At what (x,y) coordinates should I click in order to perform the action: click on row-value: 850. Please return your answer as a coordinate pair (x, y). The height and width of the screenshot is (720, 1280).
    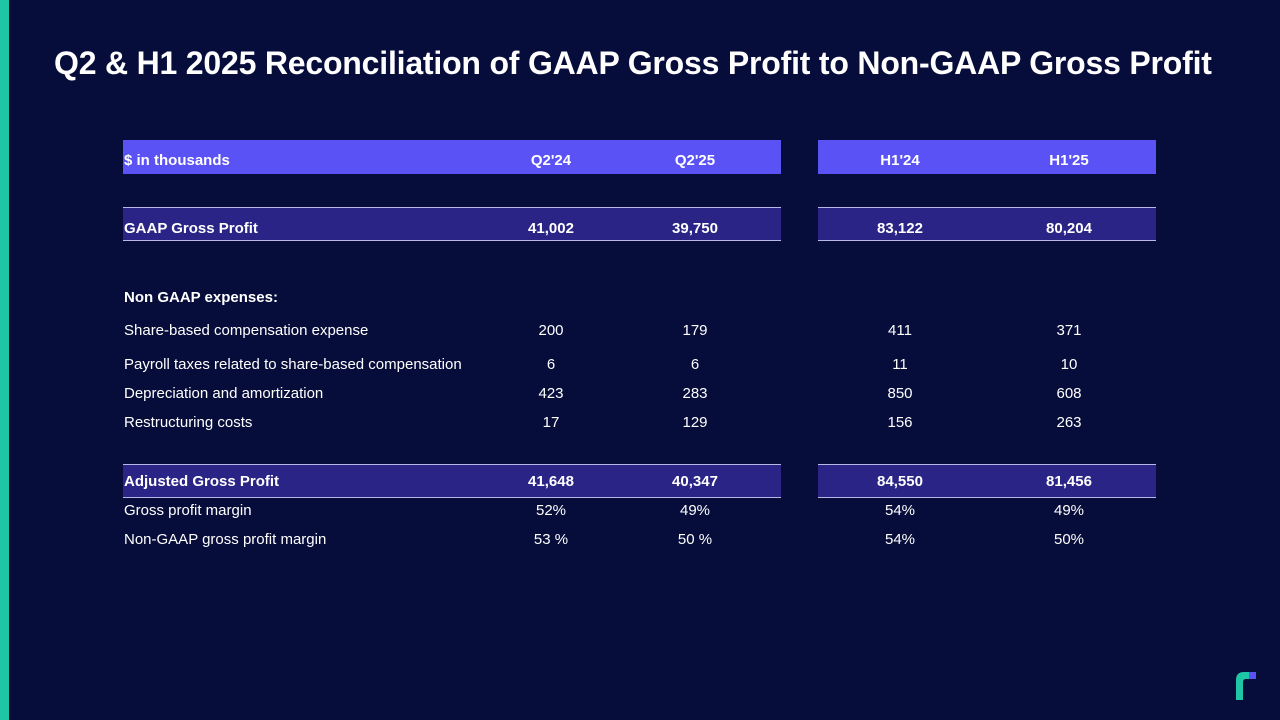
    Looking at the image, I should click on (900, 393).